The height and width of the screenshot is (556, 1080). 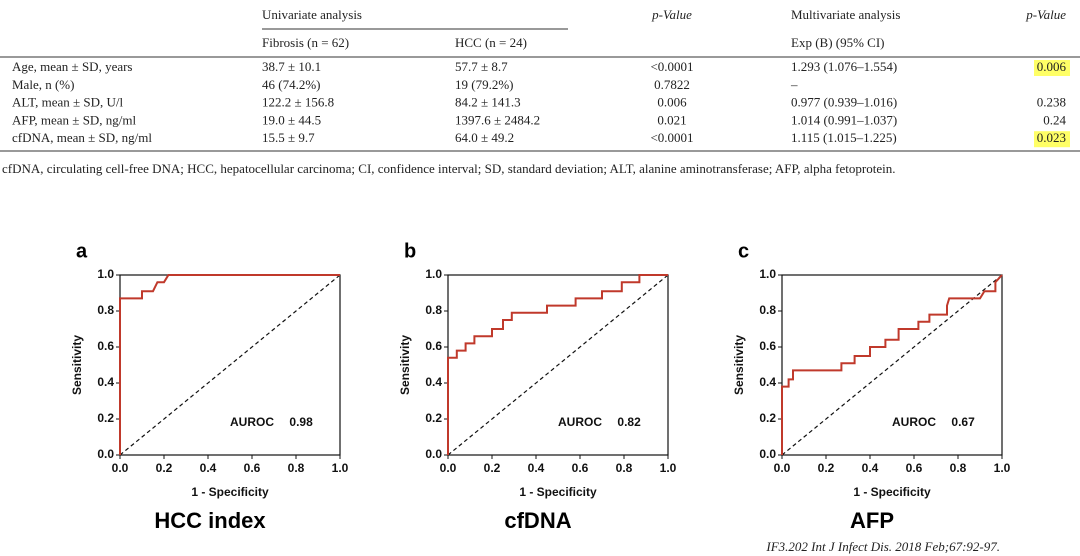 I want to click on cell: 0.7822, so click(x=672, y=84).